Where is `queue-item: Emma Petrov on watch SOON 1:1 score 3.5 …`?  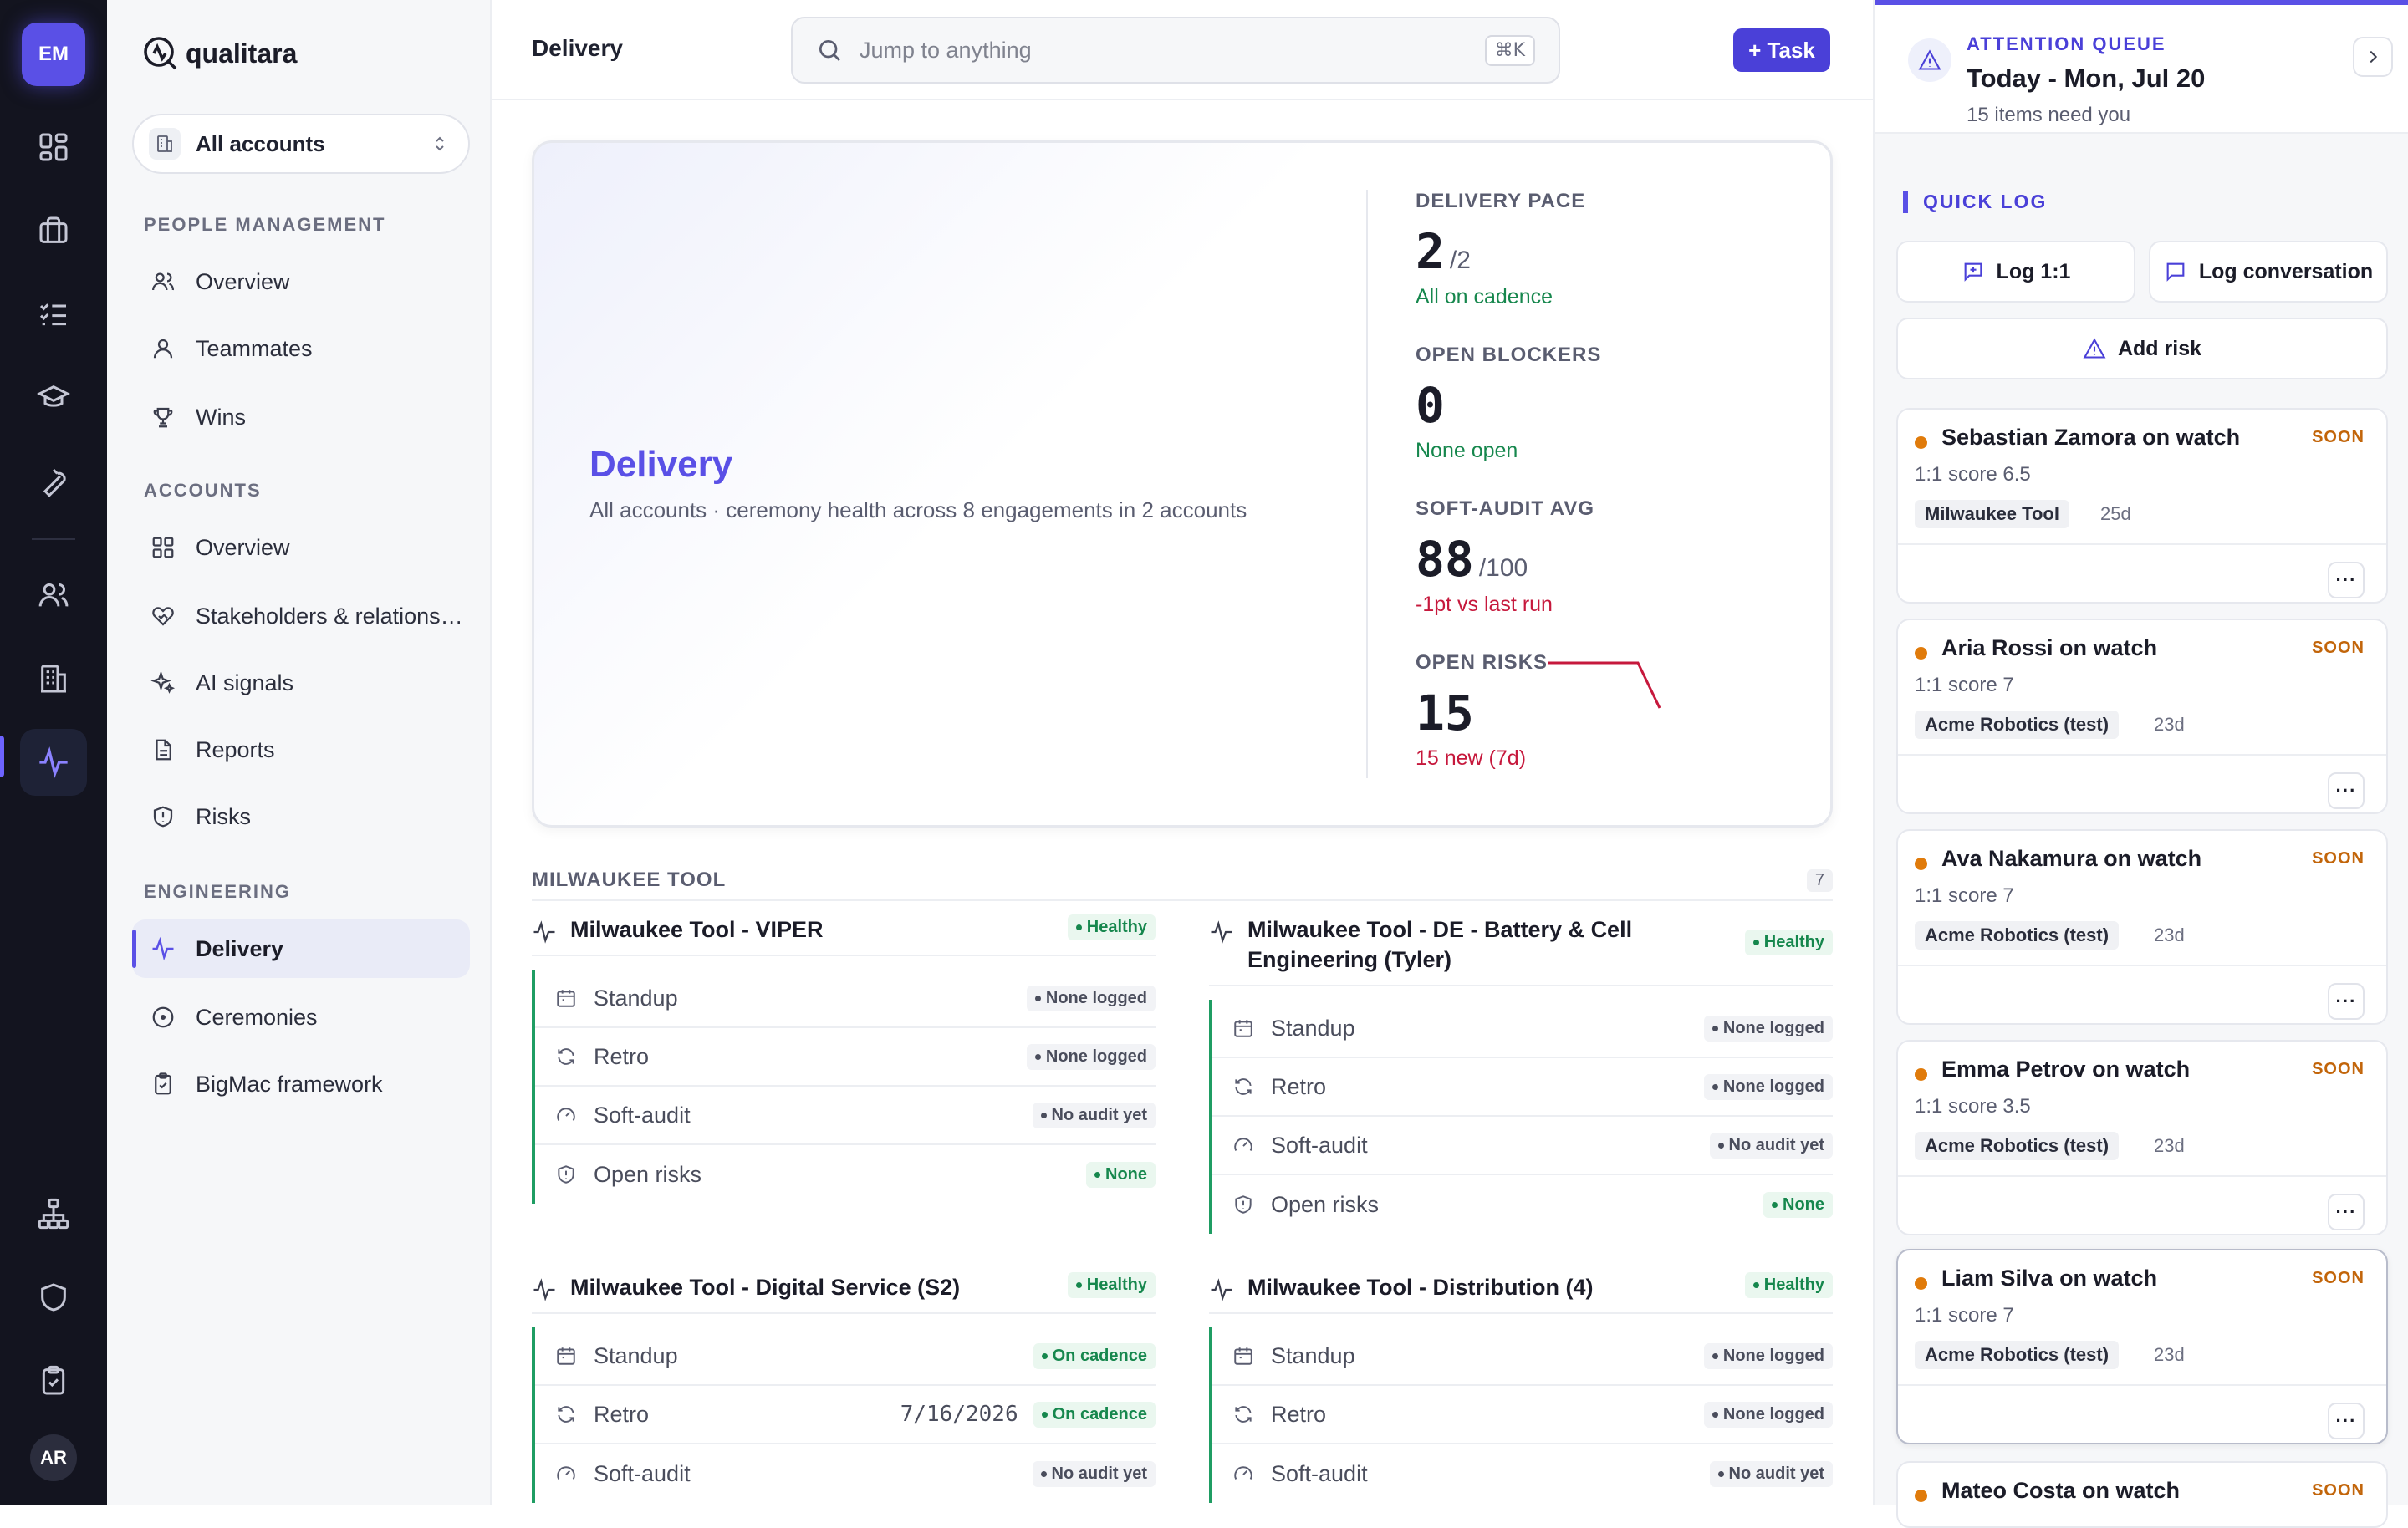
queue-item: Emma Petrov on watch SOON 1:1 score 3.5 … is located at coordinates (2142, 1138).